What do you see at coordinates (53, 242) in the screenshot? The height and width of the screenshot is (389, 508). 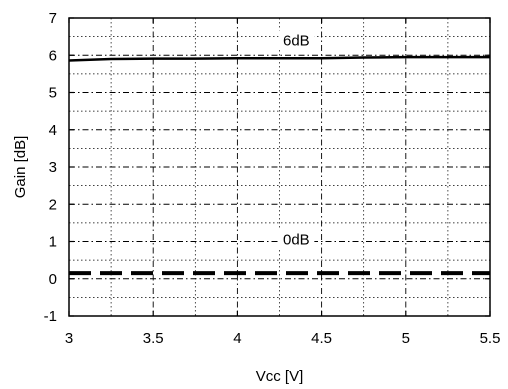 I see `y-tick-label: 1` at bounding box center [53, 242].